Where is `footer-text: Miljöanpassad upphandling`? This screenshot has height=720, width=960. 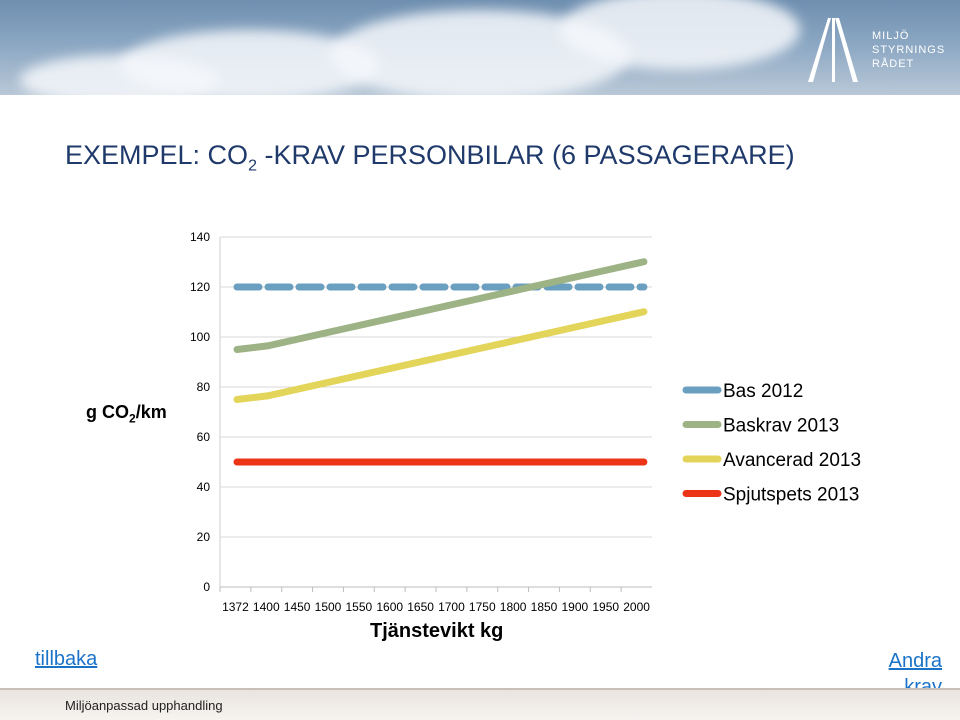 footer-text: Miljöanpassad upphandling is located at coordinates (144, 705).